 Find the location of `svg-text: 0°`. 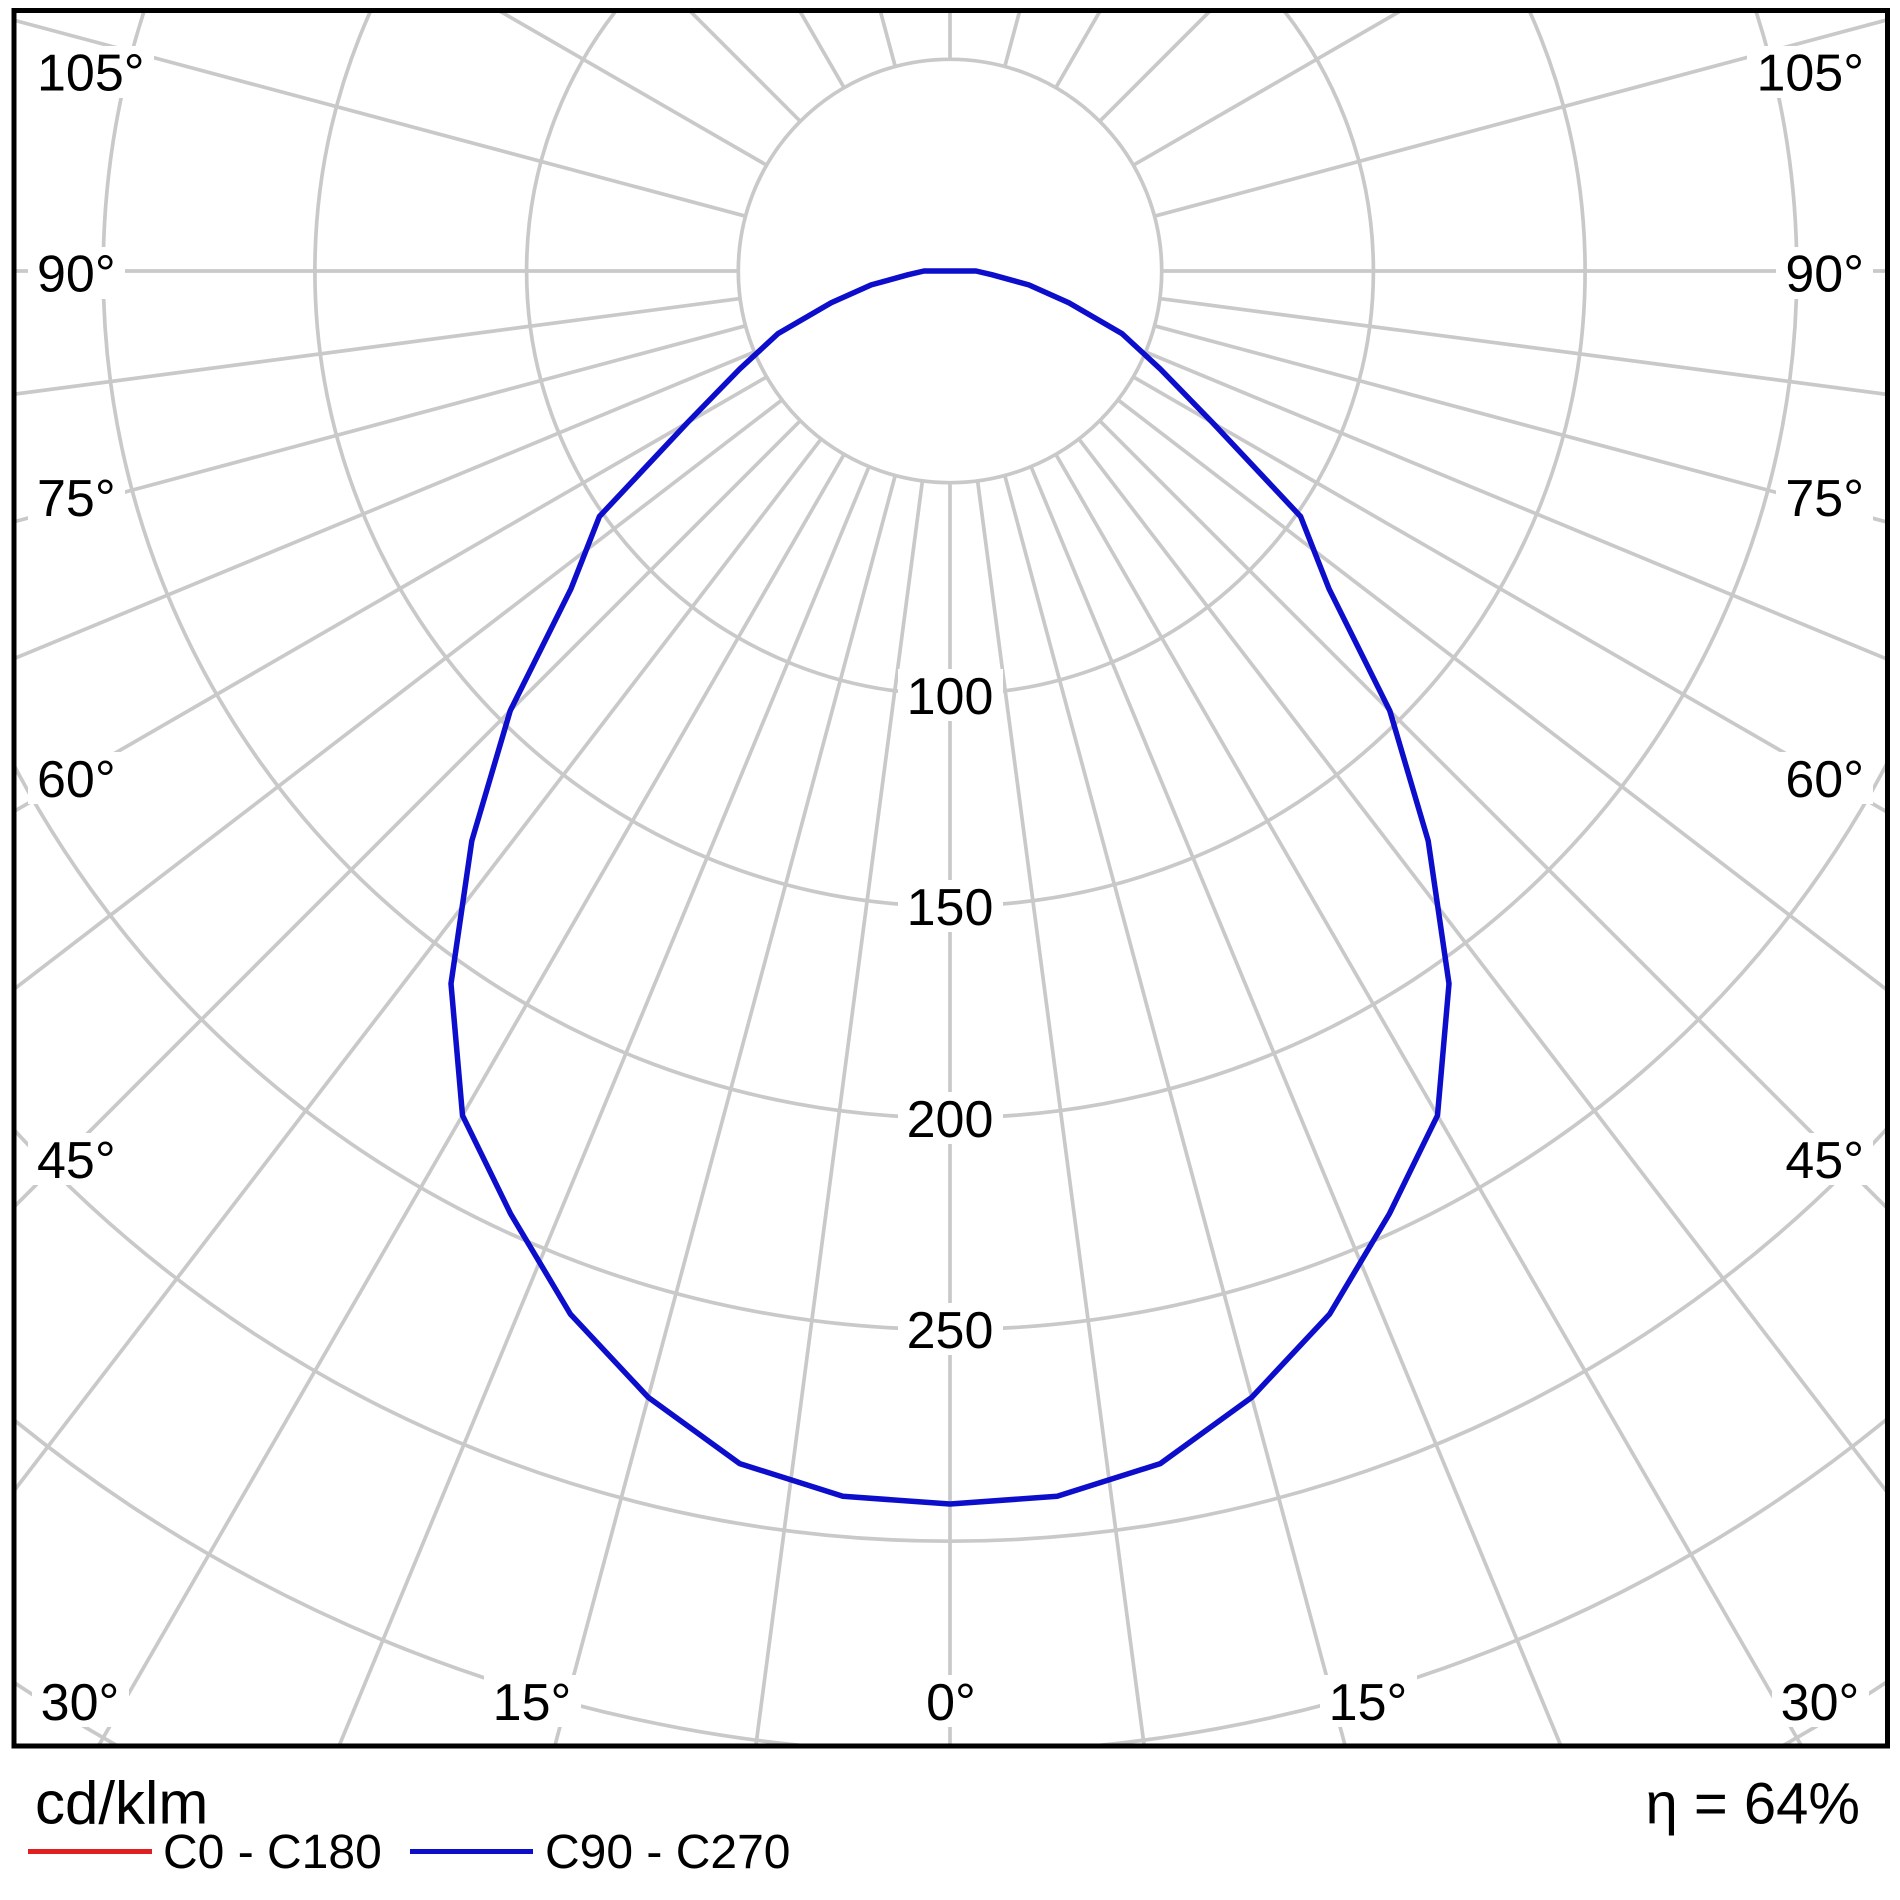

svg-text: 0° is located at coordinates (951, 1703).